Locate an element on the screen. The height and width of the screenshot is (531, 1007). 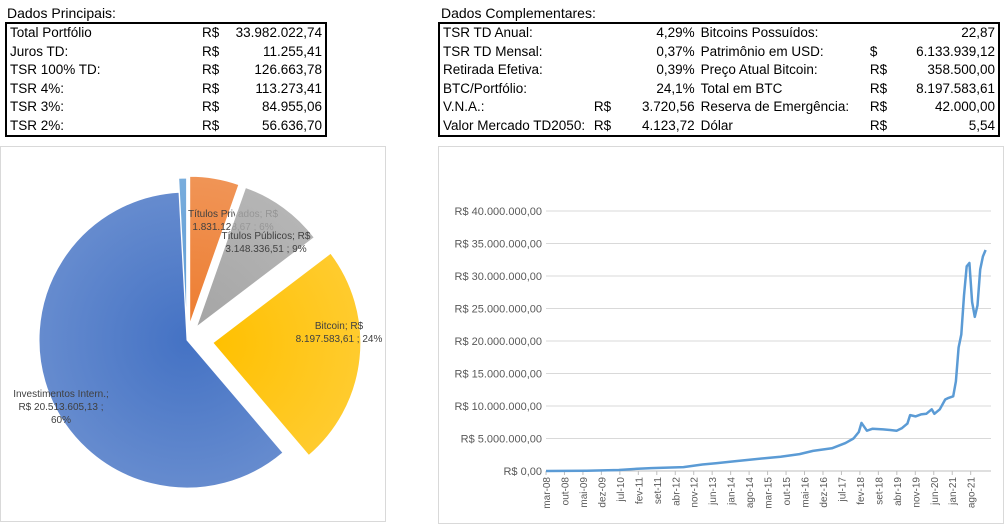
pie-slice-label: Títulos Públicos; R$ 3.148.336,51 ; 9% is located at coordinates (266, 243).